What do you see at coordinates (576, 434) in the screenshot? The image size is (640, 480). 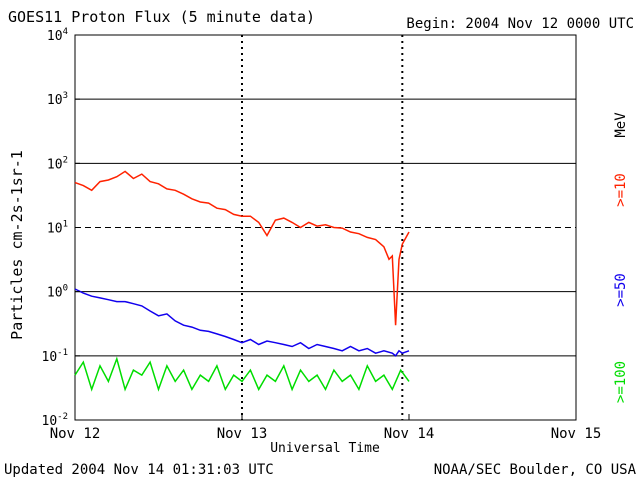 I see `x-tick-label-3: Nov 15` at bounding box center [576, 434].